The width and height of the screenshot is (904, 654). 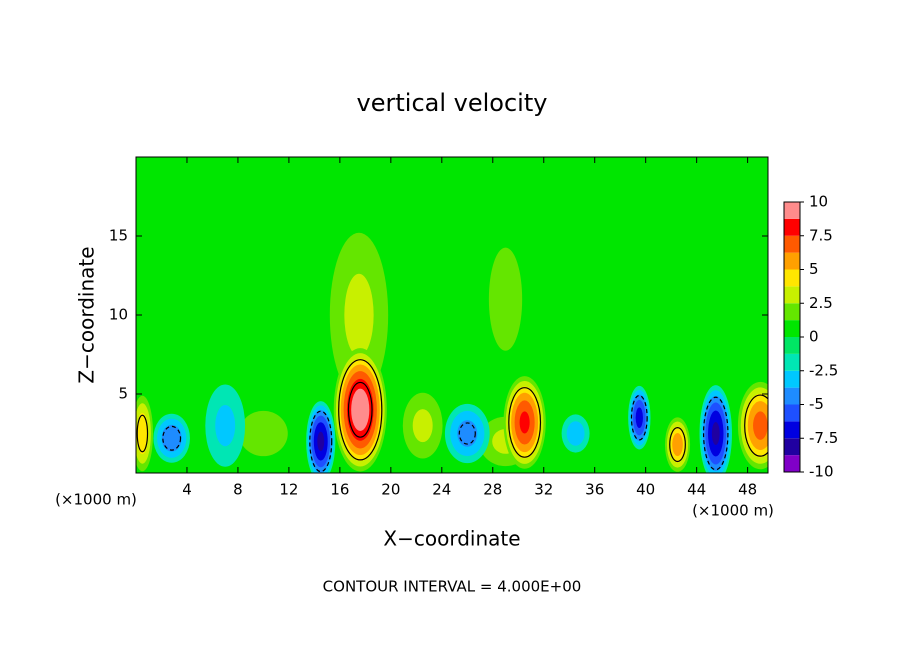 What do you see at coordinates (96, 500) in the screenshot?
I see `x-unit-left: (×1000 m)` at bounding box center [96, 500].